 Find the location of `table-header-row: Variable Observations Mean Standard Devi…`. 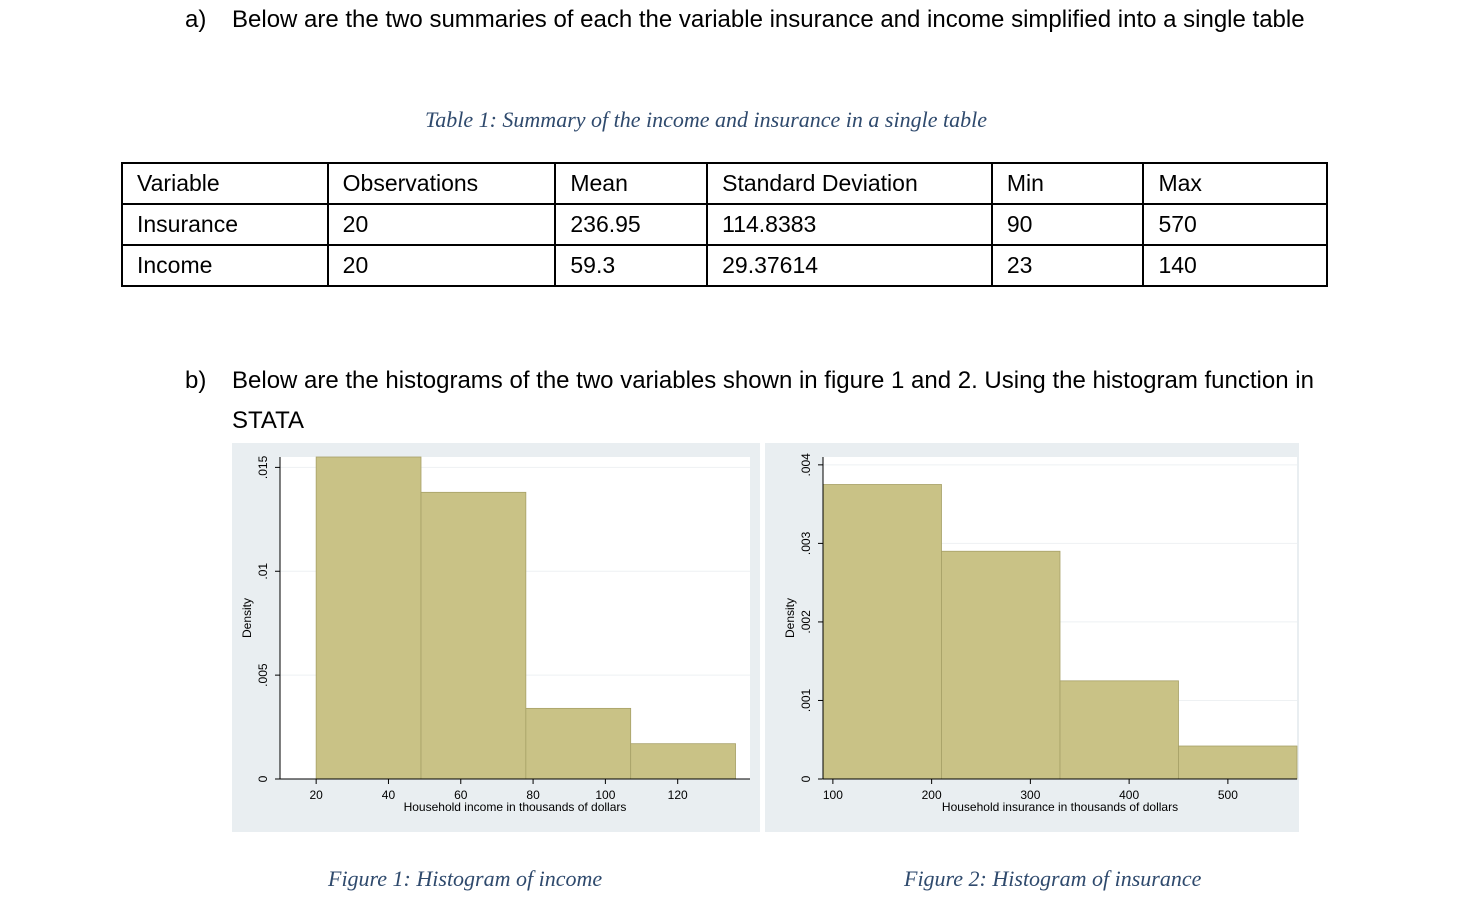

table-header-row: Variable Observations Mean Standard Devi… is located at coordinates (724, 183).